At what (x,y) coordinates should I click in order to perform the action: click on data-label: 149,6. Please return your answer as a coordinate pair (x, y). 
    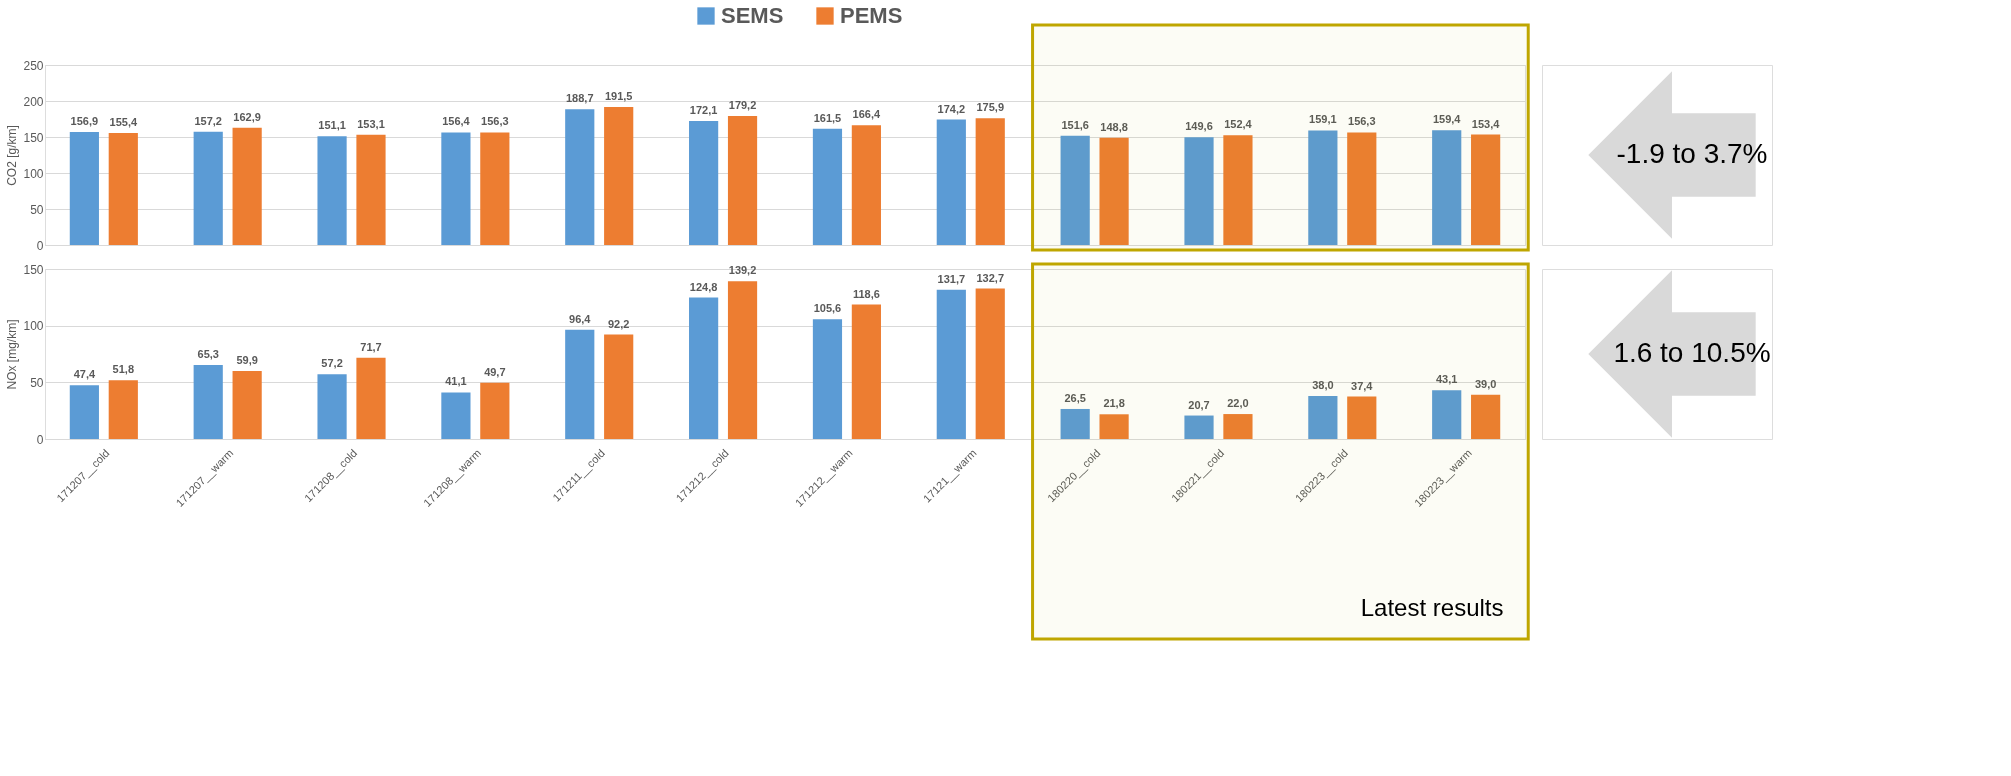
    Looking at the image, I should click on (1199, 126).